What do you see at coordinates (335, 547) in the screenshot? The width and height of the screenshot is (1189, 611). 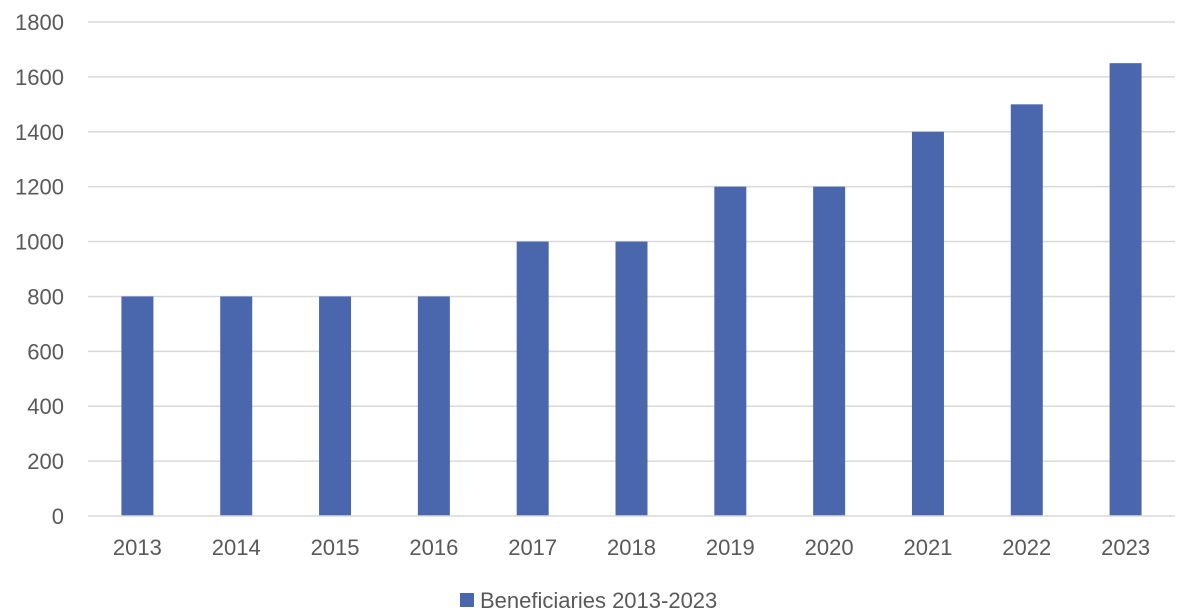 I see `x-tick-label: 2015` at bounding box center [335, 547].